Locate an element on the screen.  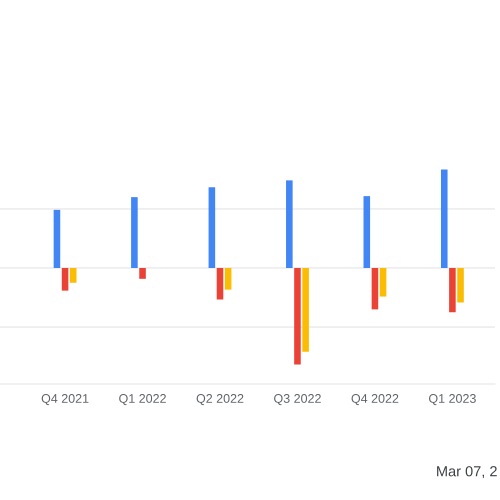
x-tick-label: Q2 2022 is located at coordinates (220, 400).